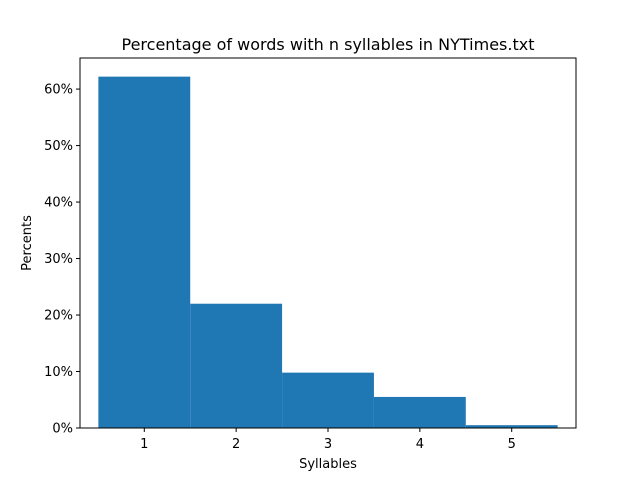 This screenshot has height=480, width=640. I want to click on x-axis-ticks: 1 2 3 4 5, so click(328, 440).